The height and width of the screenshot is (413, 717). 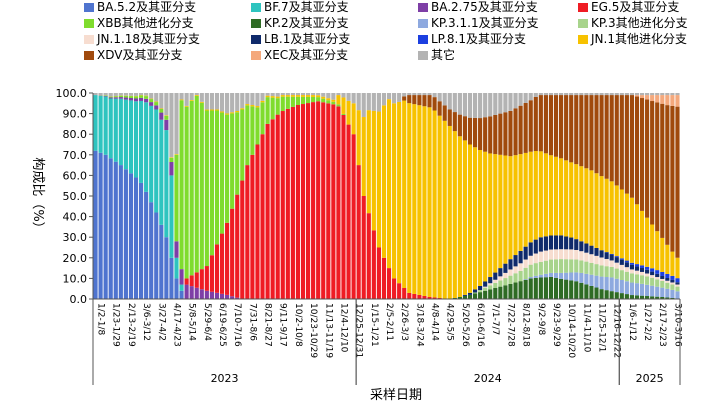 What do you see at coordinates (396, 395) in the screenshot?
I see `x-axis-title: 采样日期` at bounding box center [396, 395].